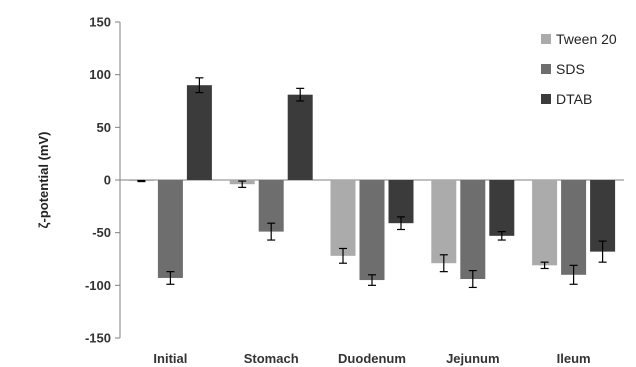 The width and height of the screenshot is (636, 367). I want to click on y-axis-label: ζ-potential (mV), so click(43, 180).